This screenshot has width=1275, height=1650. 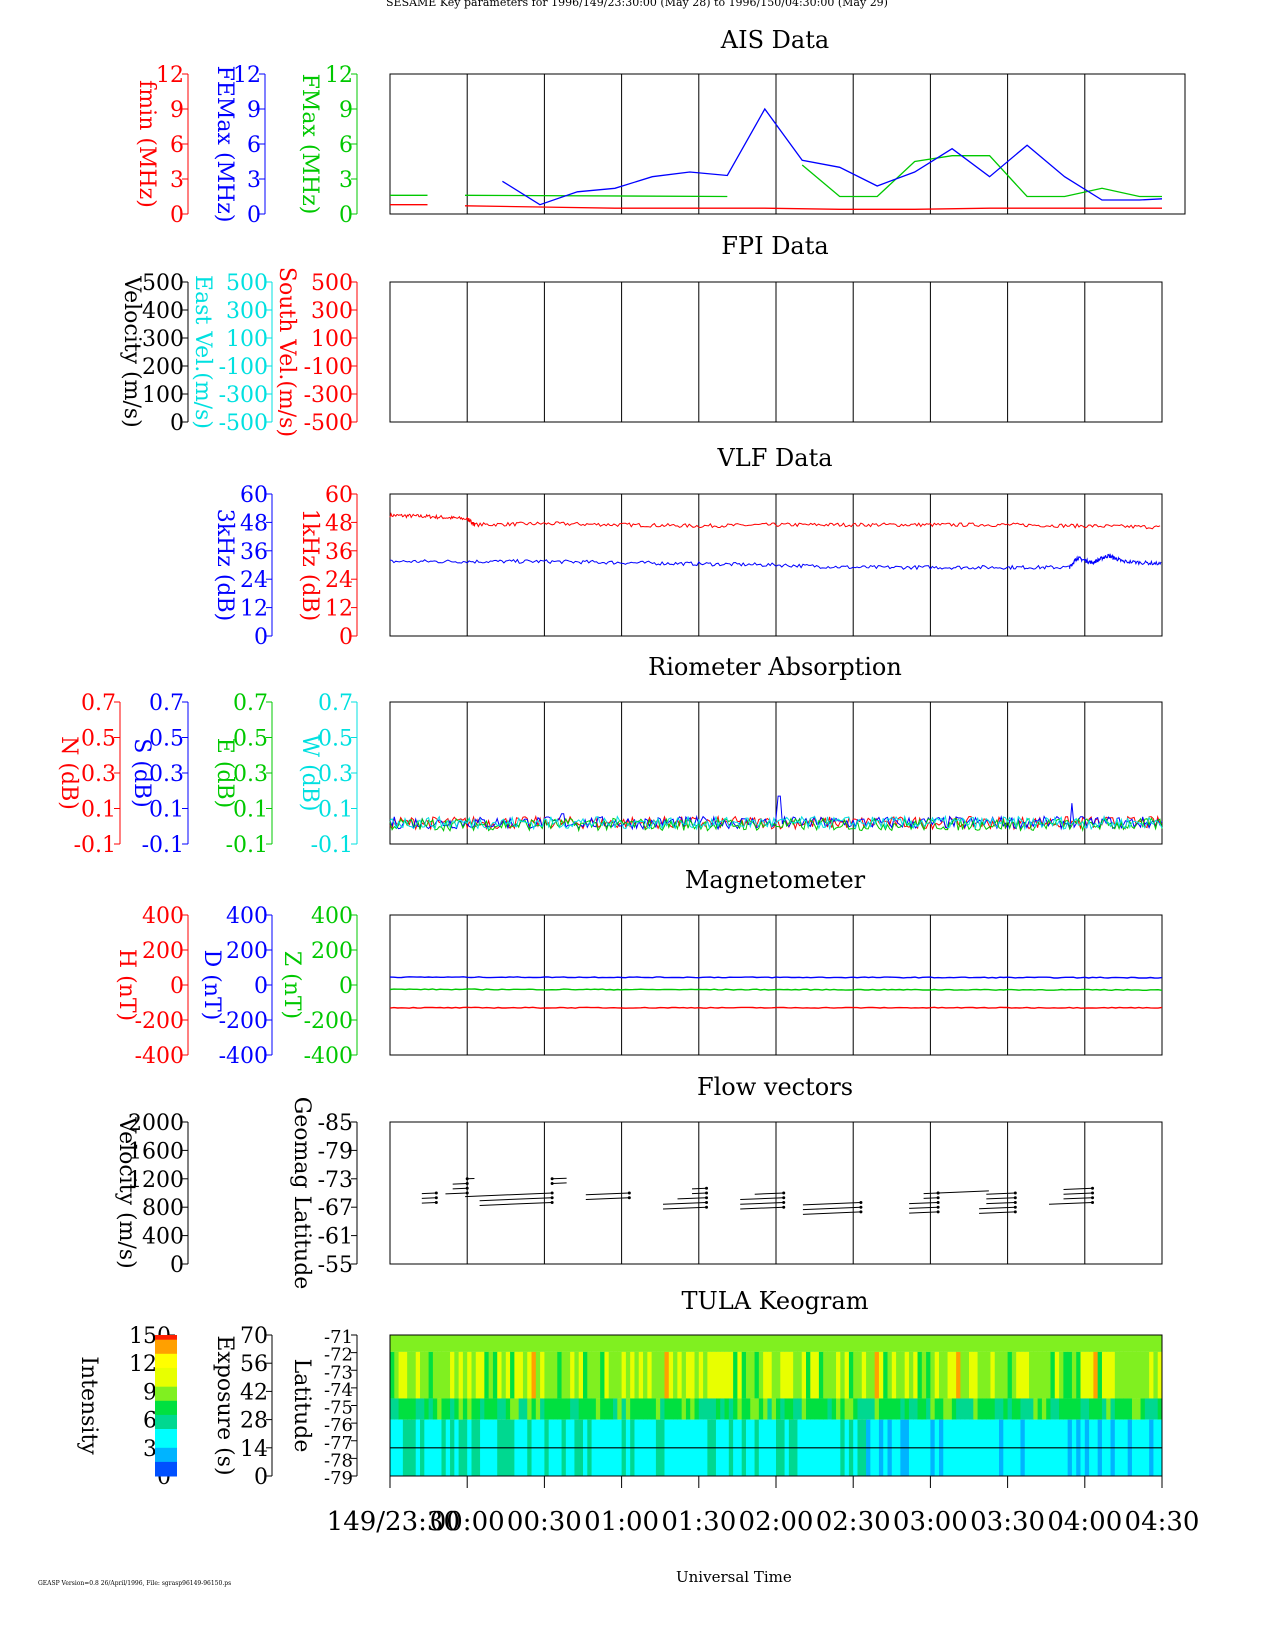 I want to click on tick-label: 100, so click(x=247, y=339).